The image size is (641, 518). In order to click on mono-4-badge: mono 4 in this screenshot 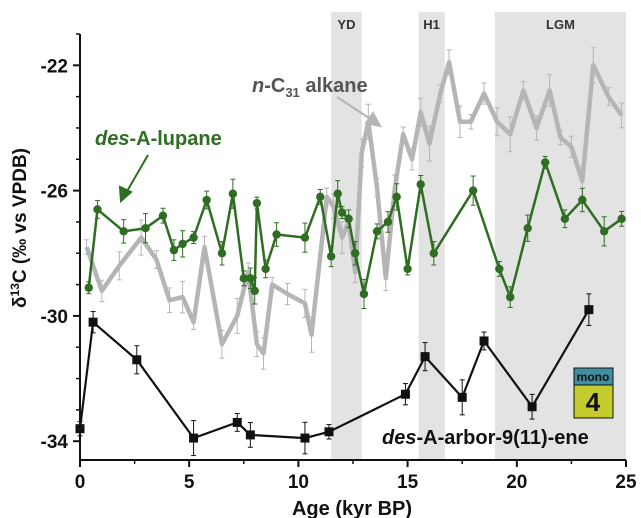, I will do `click(593, 393)`.